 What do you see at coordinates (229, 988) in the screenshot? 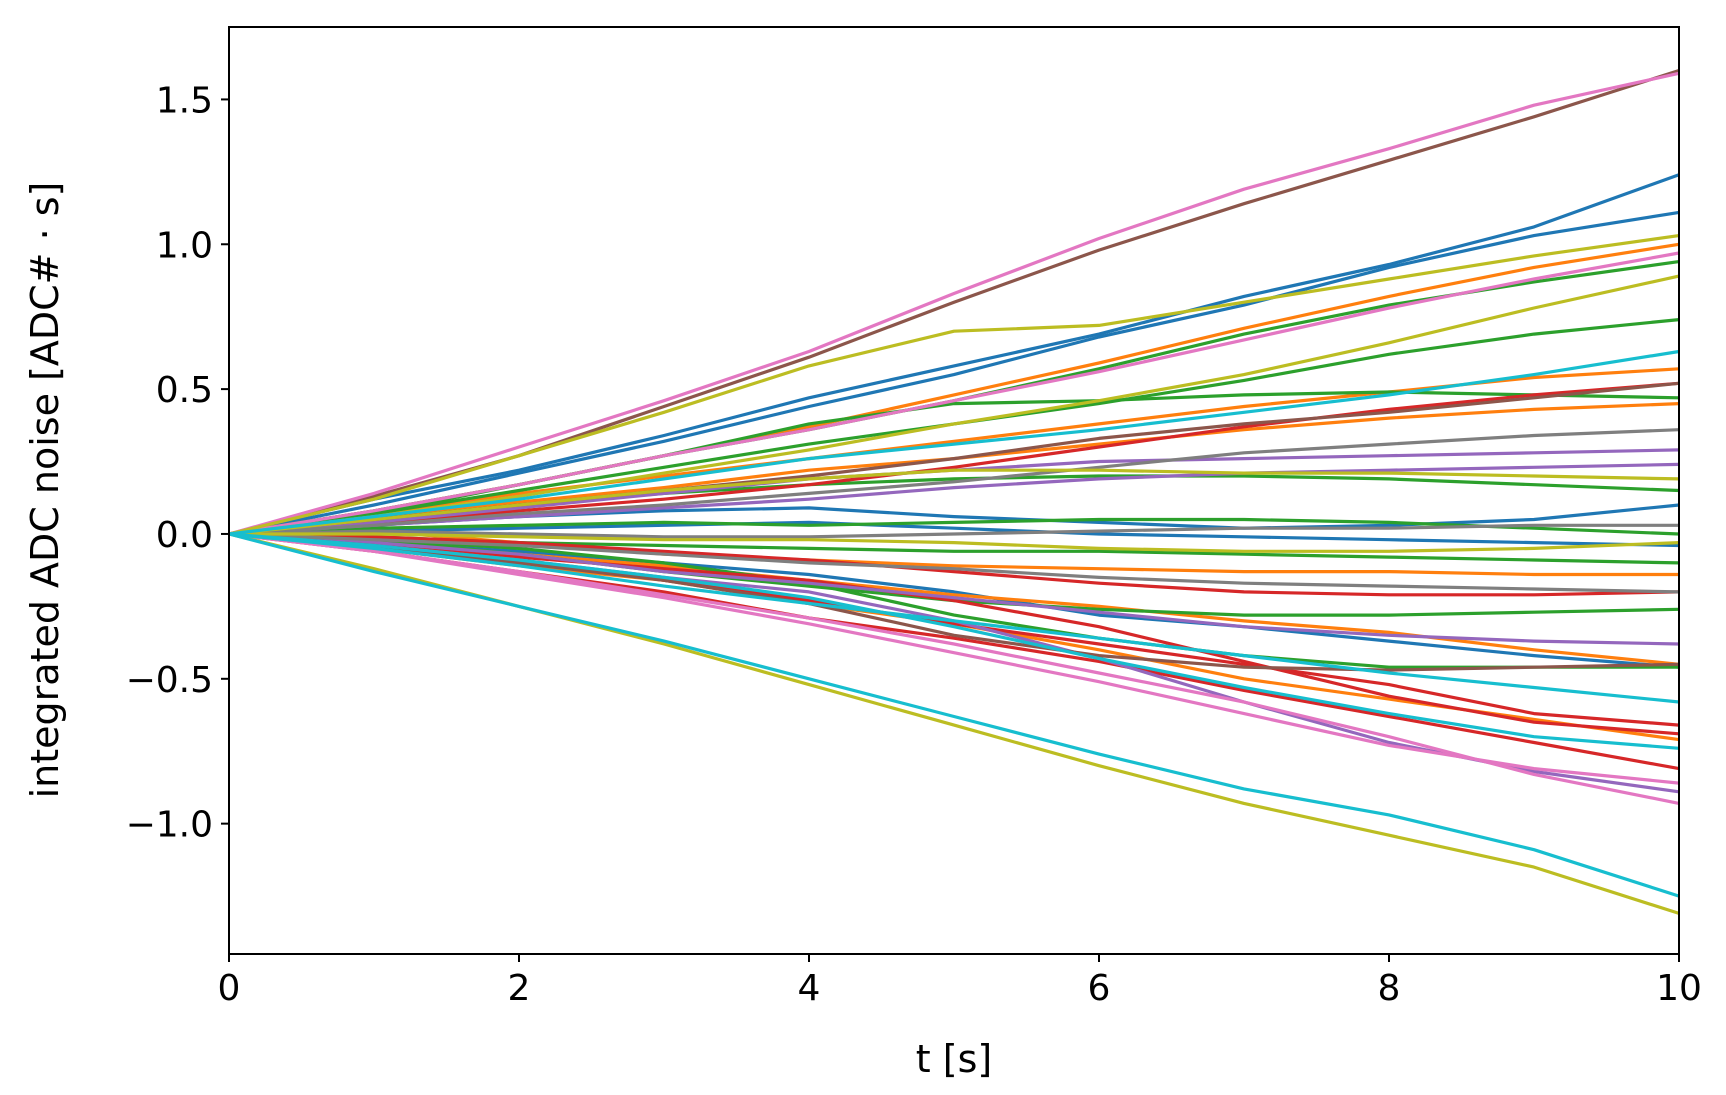
I see `x-tick-label: 0` at bounding box center [229, 988].